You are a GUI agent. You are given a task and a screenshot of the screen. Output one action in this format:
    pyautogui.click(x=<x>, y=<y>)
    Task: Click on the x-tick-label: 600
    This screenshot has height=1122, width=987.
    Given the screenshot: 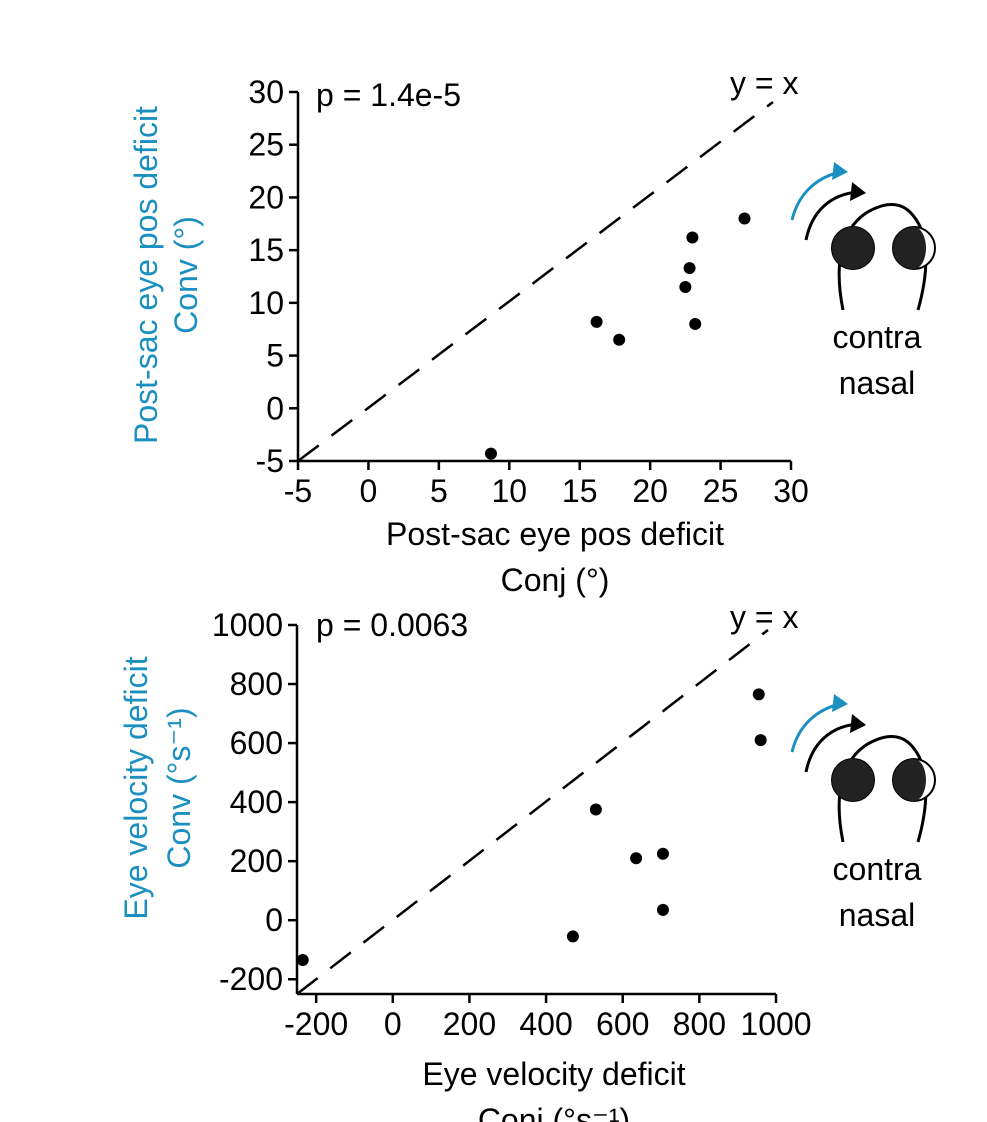 What is the action you would take?
    pyautogui.click(x=622, y=1024)
    